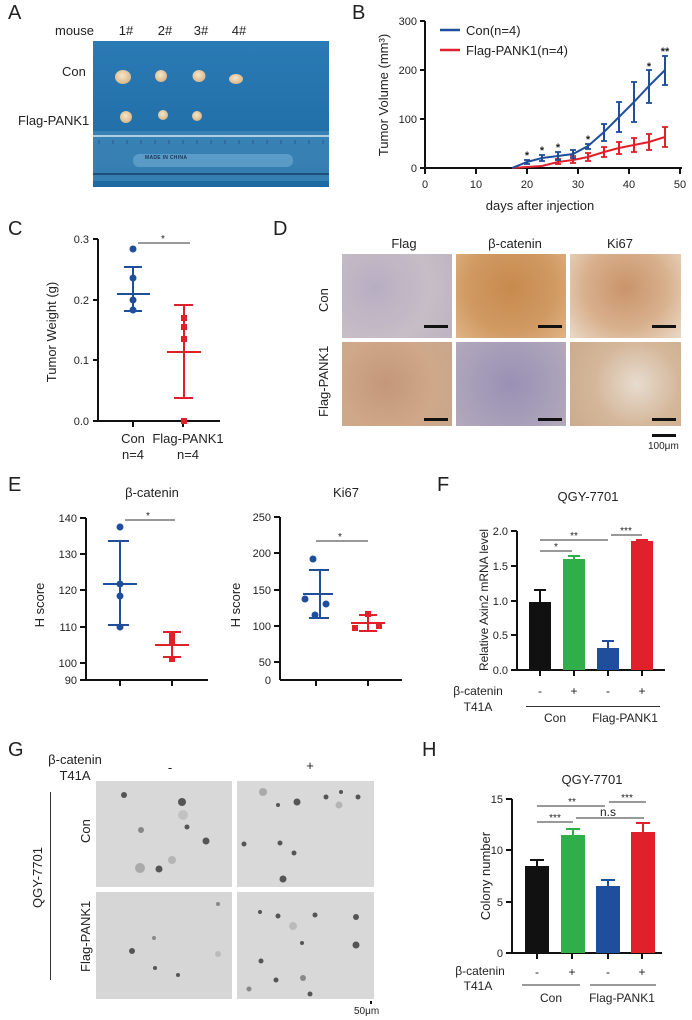 The image size is (692, 1020). I want to click on y-axis-label: Tumor Volume (mm³), so click(383, 95).